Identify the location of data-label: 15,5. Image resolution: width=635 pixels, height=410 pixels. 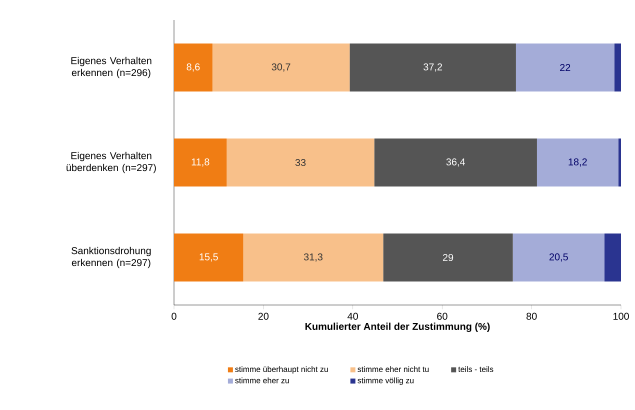
(209, 257).